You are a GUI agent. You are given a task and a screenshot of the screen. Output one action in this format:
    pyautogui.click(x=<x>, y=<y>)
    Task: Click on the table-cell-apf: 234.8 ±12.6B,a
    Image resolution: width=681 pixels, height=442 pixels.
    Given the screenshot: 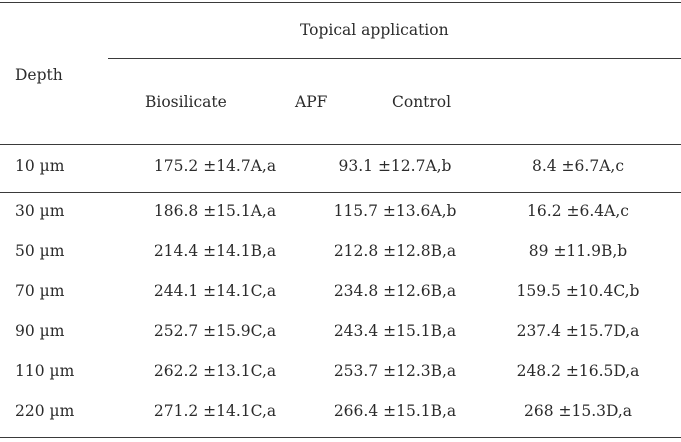 What is the action you would take?
    pyautogui.click(x=395, y=291)
    